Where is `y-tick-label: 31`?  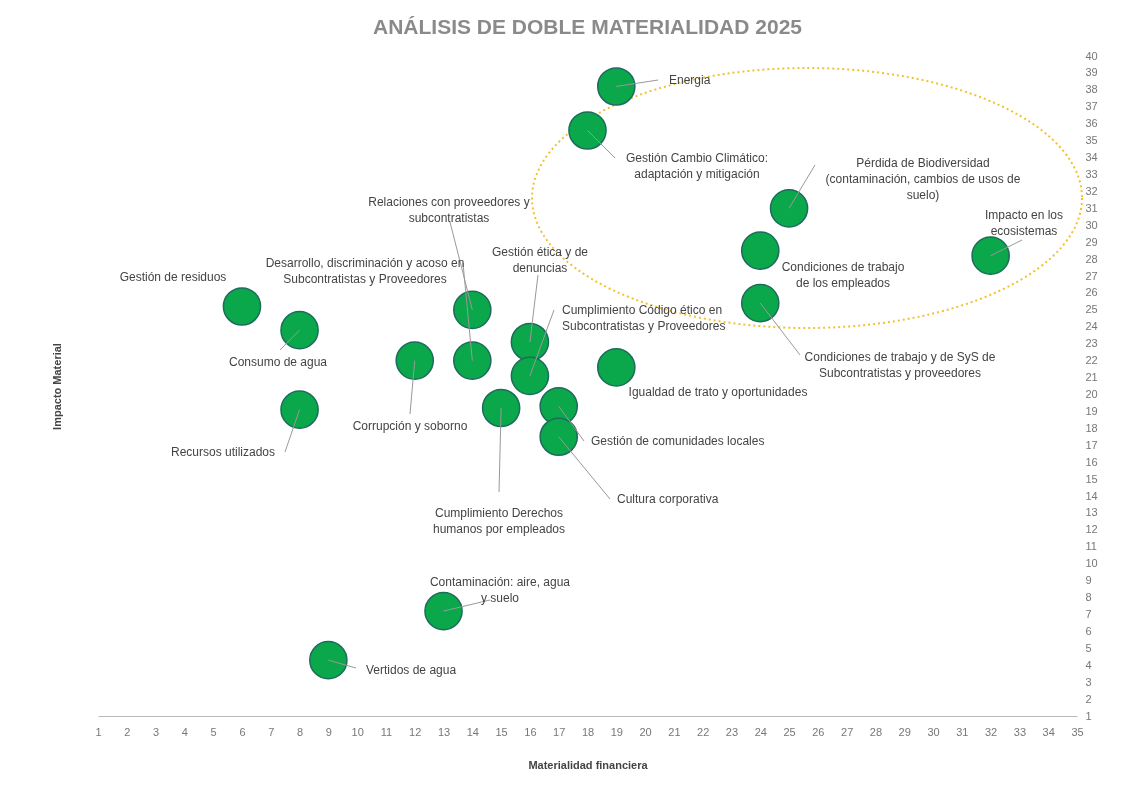
y-tick-label: 31 is located at coordinates (1091, 207).